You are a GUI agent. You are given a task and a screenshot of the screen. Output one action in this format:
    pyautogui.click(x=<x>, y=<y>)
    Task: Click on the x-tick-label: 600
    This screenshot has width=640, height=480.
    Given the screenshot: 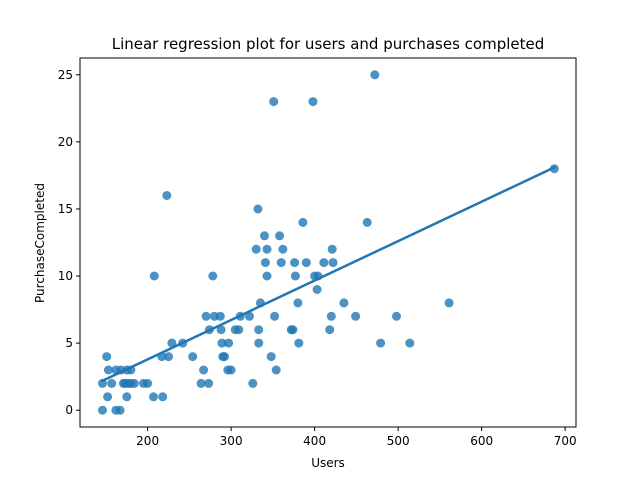 What is the action you would take?
    pyautogui.click(x=481, y=441)
    